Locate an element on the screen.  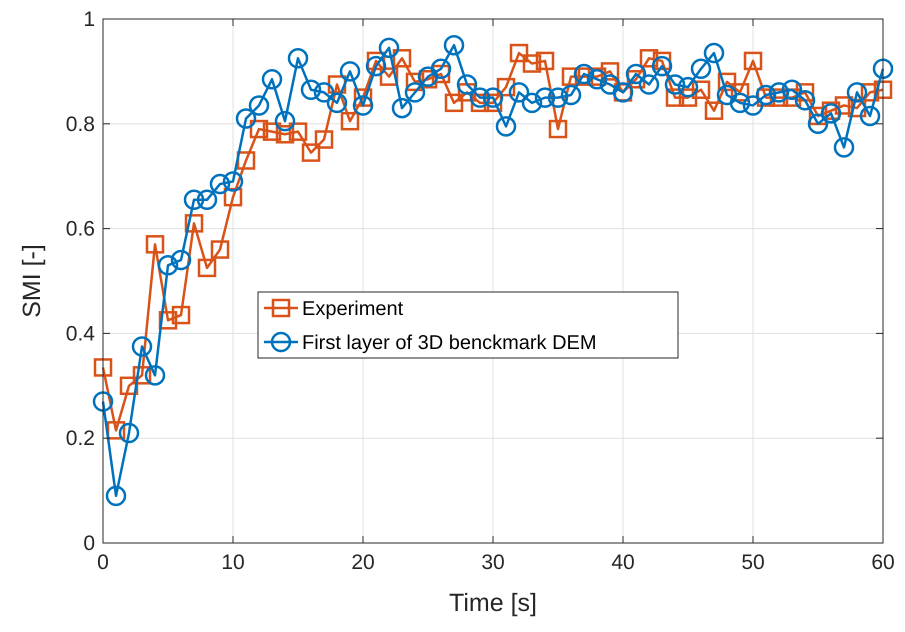
x-tick-label: 30 is located at coordinates (493, 562).